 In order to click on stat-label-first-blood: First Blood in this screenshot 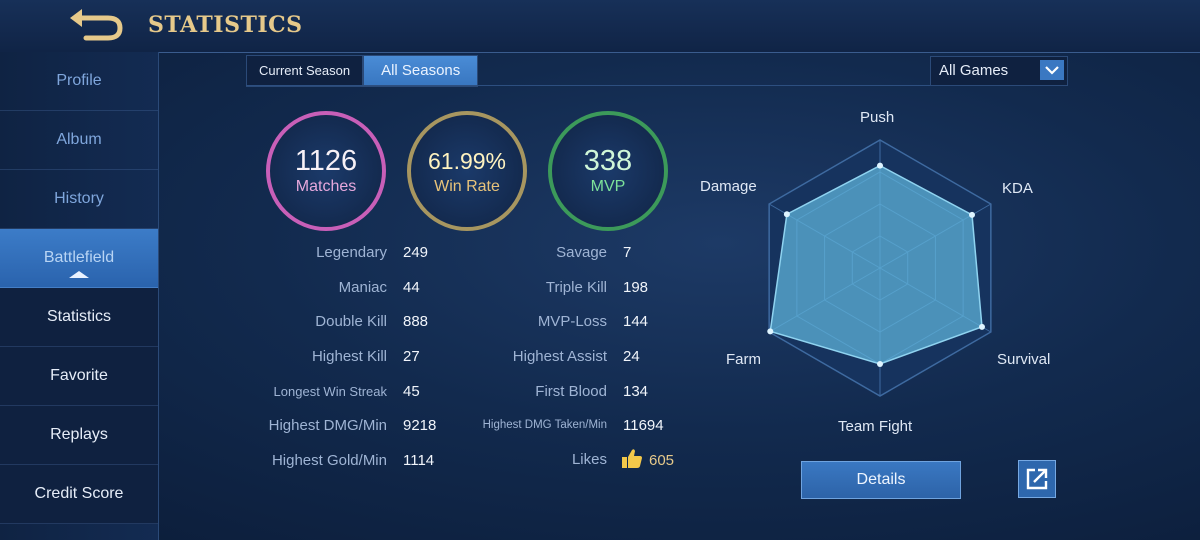, I will do `click(571, 391)`.